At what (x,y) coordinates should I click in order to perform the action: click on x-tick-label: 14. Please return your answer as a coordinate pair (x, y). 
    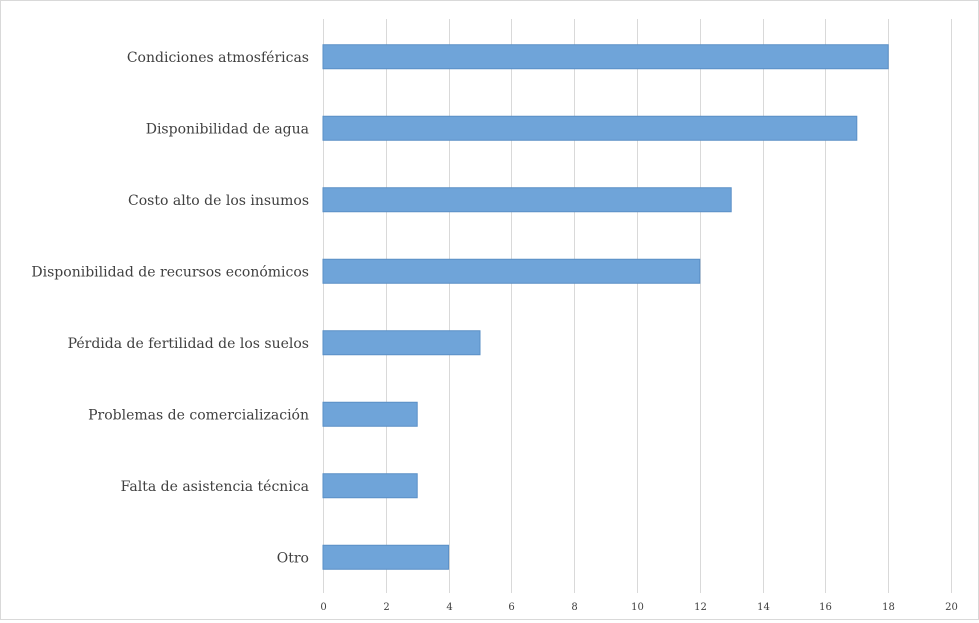
    Looking at the image, I should click on (763, 607).